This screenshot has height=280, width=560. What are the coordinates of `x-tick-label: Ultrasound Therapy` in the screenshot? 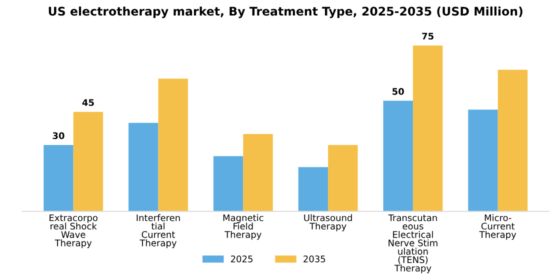 It's located at (328, 223).